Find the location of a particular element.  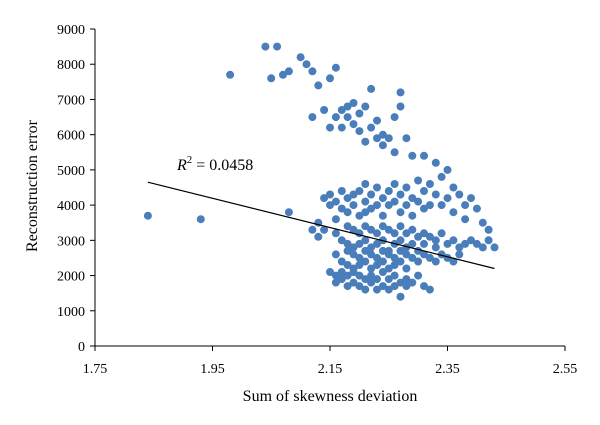

x-tick-label: 1.75 is located at coordinates (95, 369).